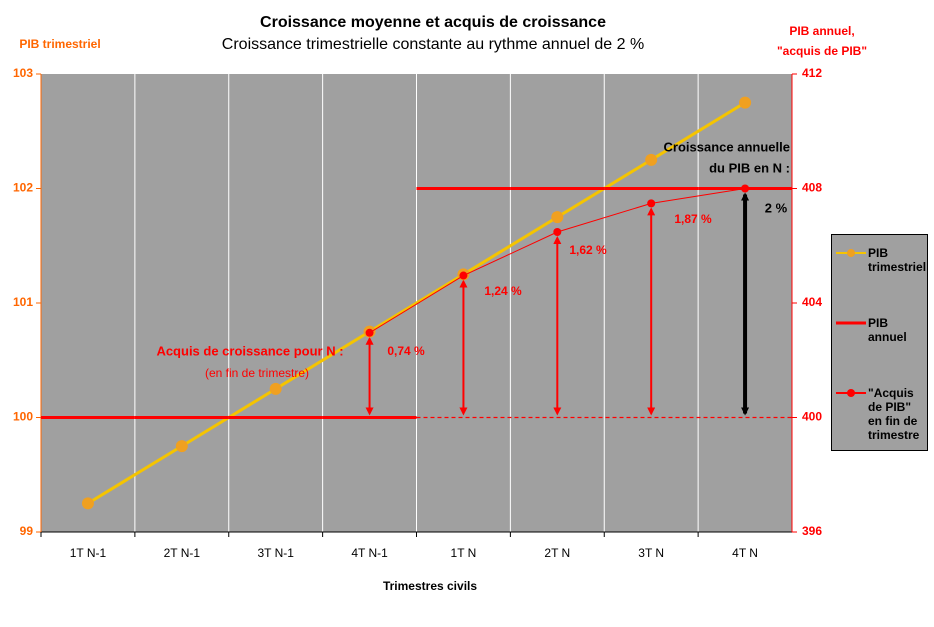 The height and width of the screenshot is (627, 934). What do you see at coordinates (749, 167) in the screenshot?
I see `annotation: du PIB en N :` at bounding box center [749, 167].